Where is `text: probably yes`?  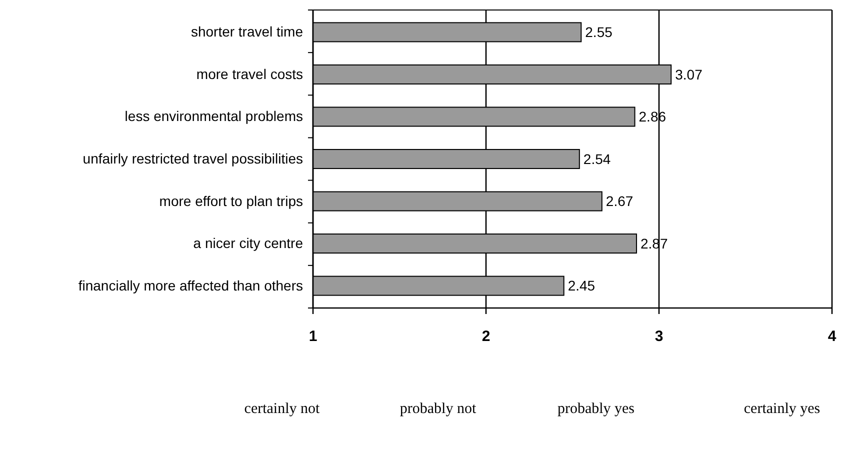
text: probably yes is located at coordinates (596, 409).